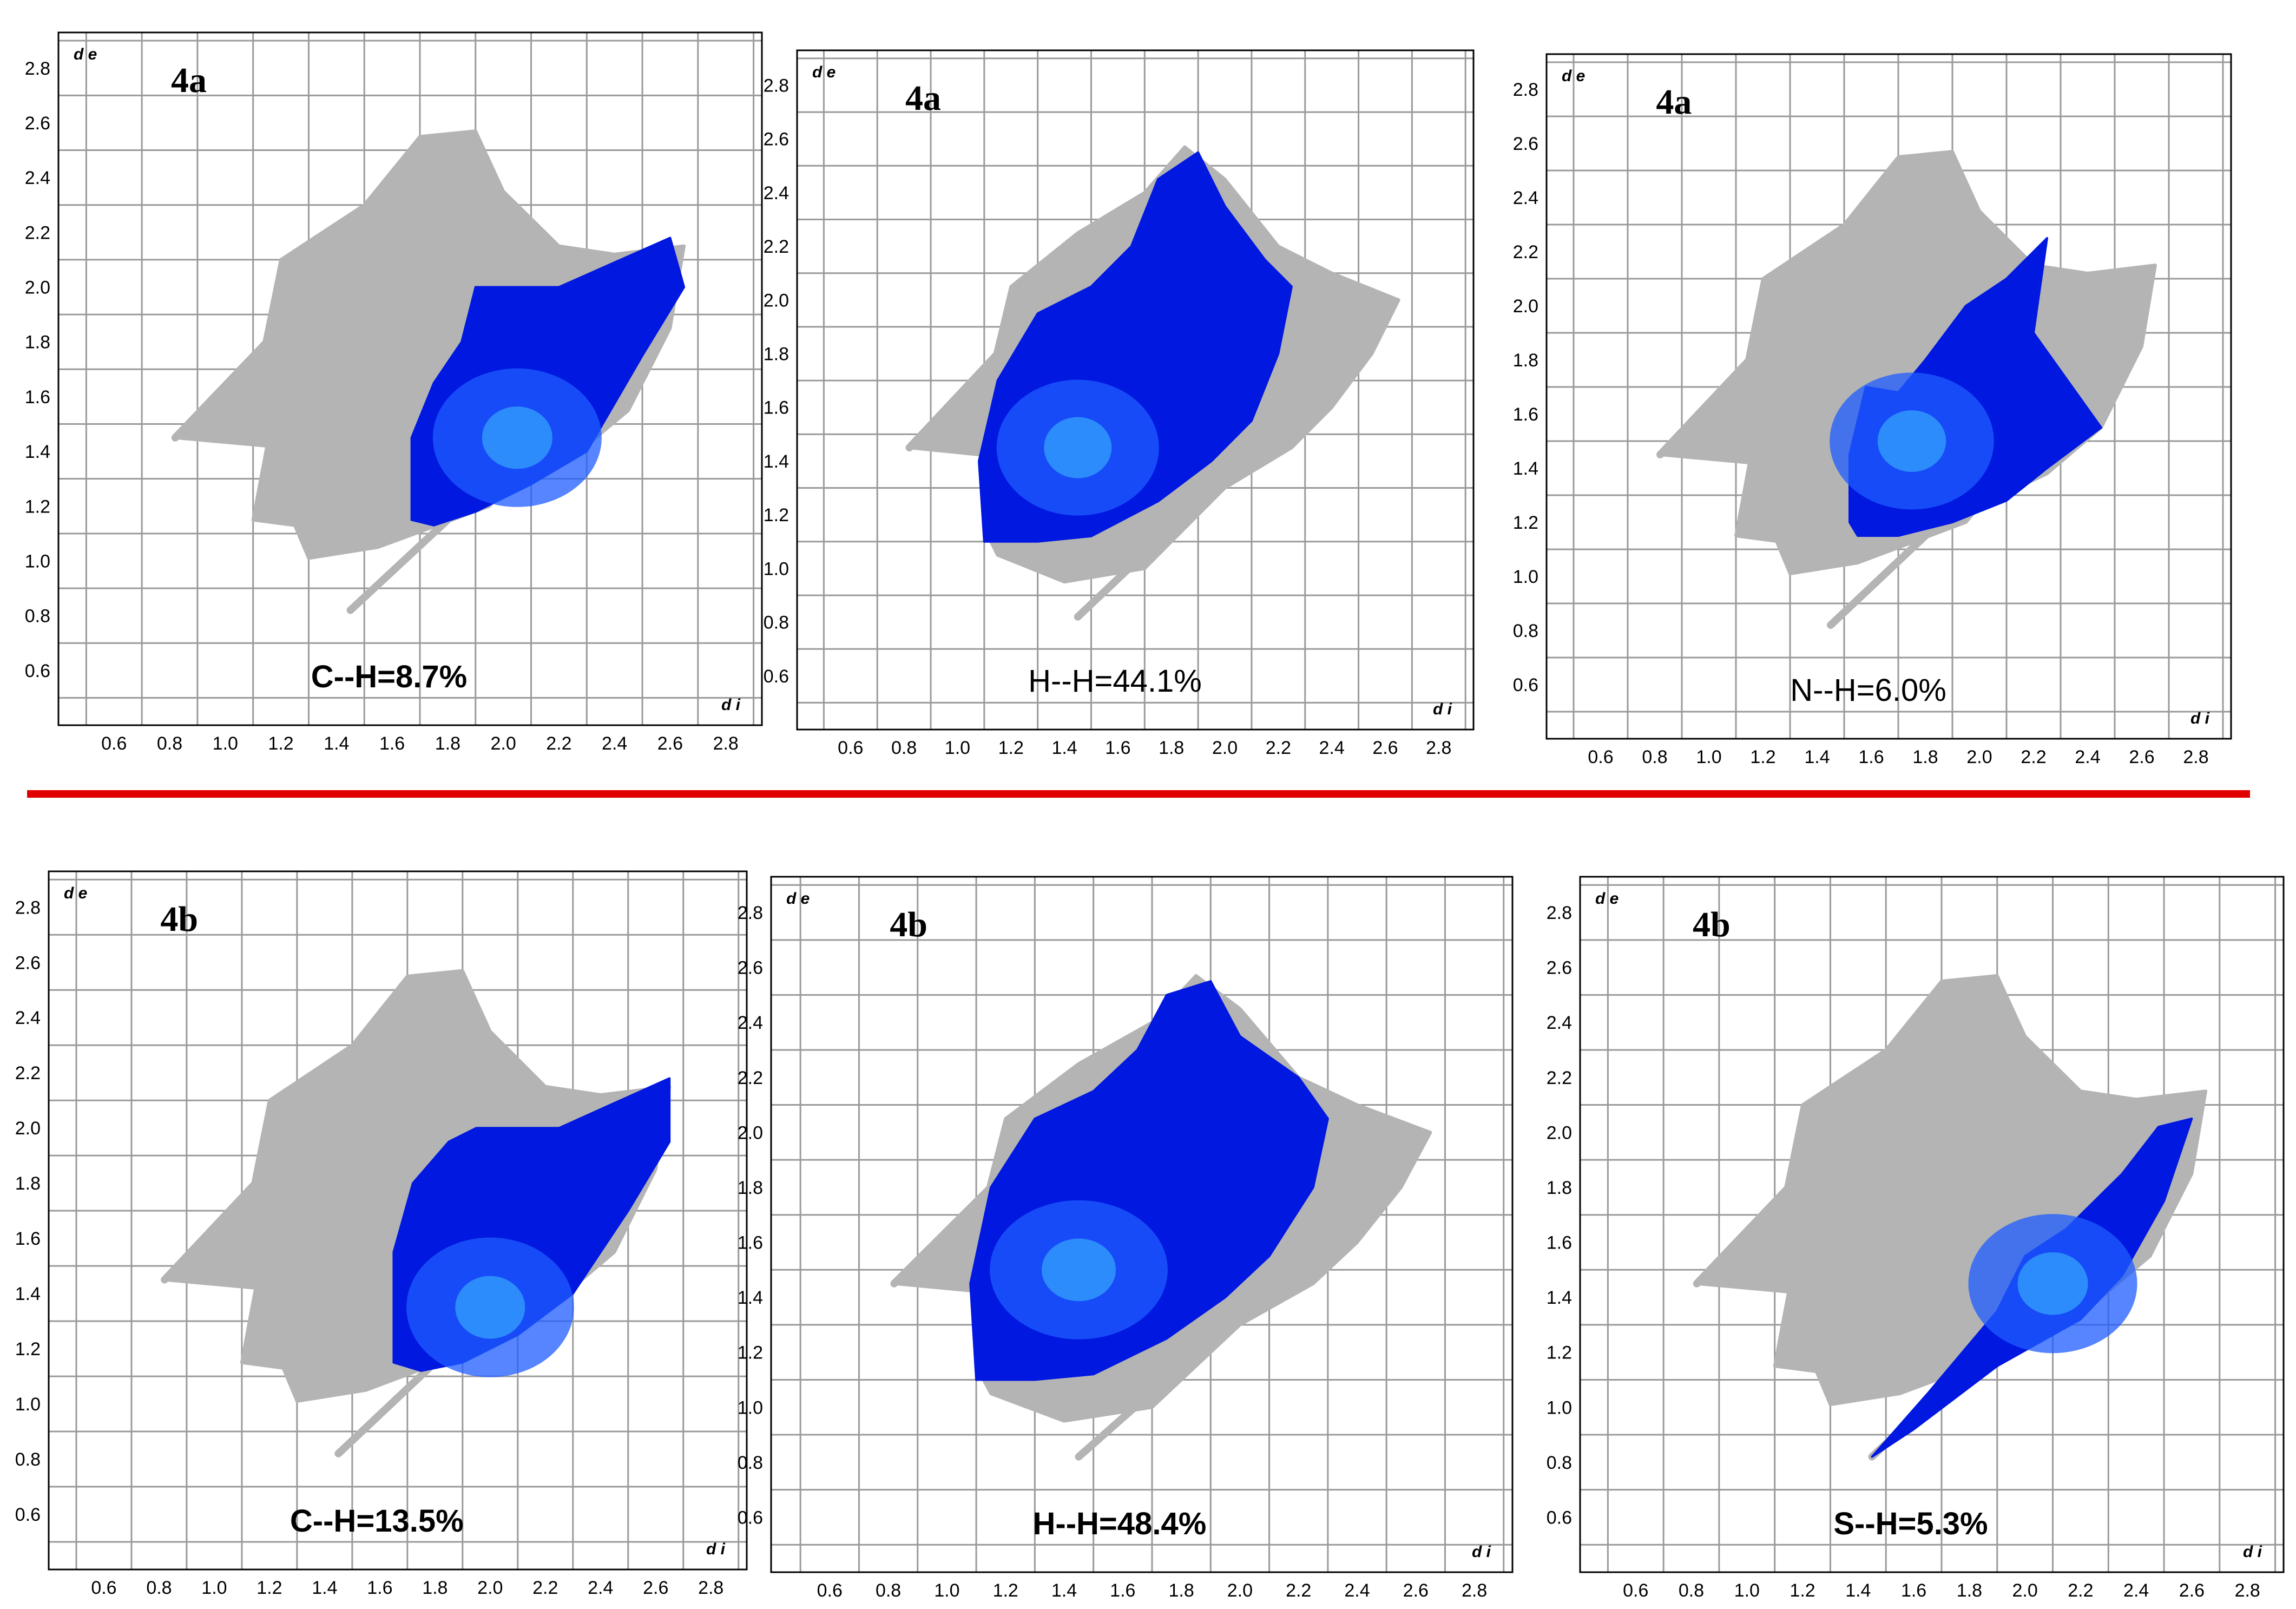 This screenshot has height=1609, width=2296. What do you see at coordinates (389, 676) in the screenshot?
I see `contribution-label: C--H=8.7%` at bounding box center [389, 676].